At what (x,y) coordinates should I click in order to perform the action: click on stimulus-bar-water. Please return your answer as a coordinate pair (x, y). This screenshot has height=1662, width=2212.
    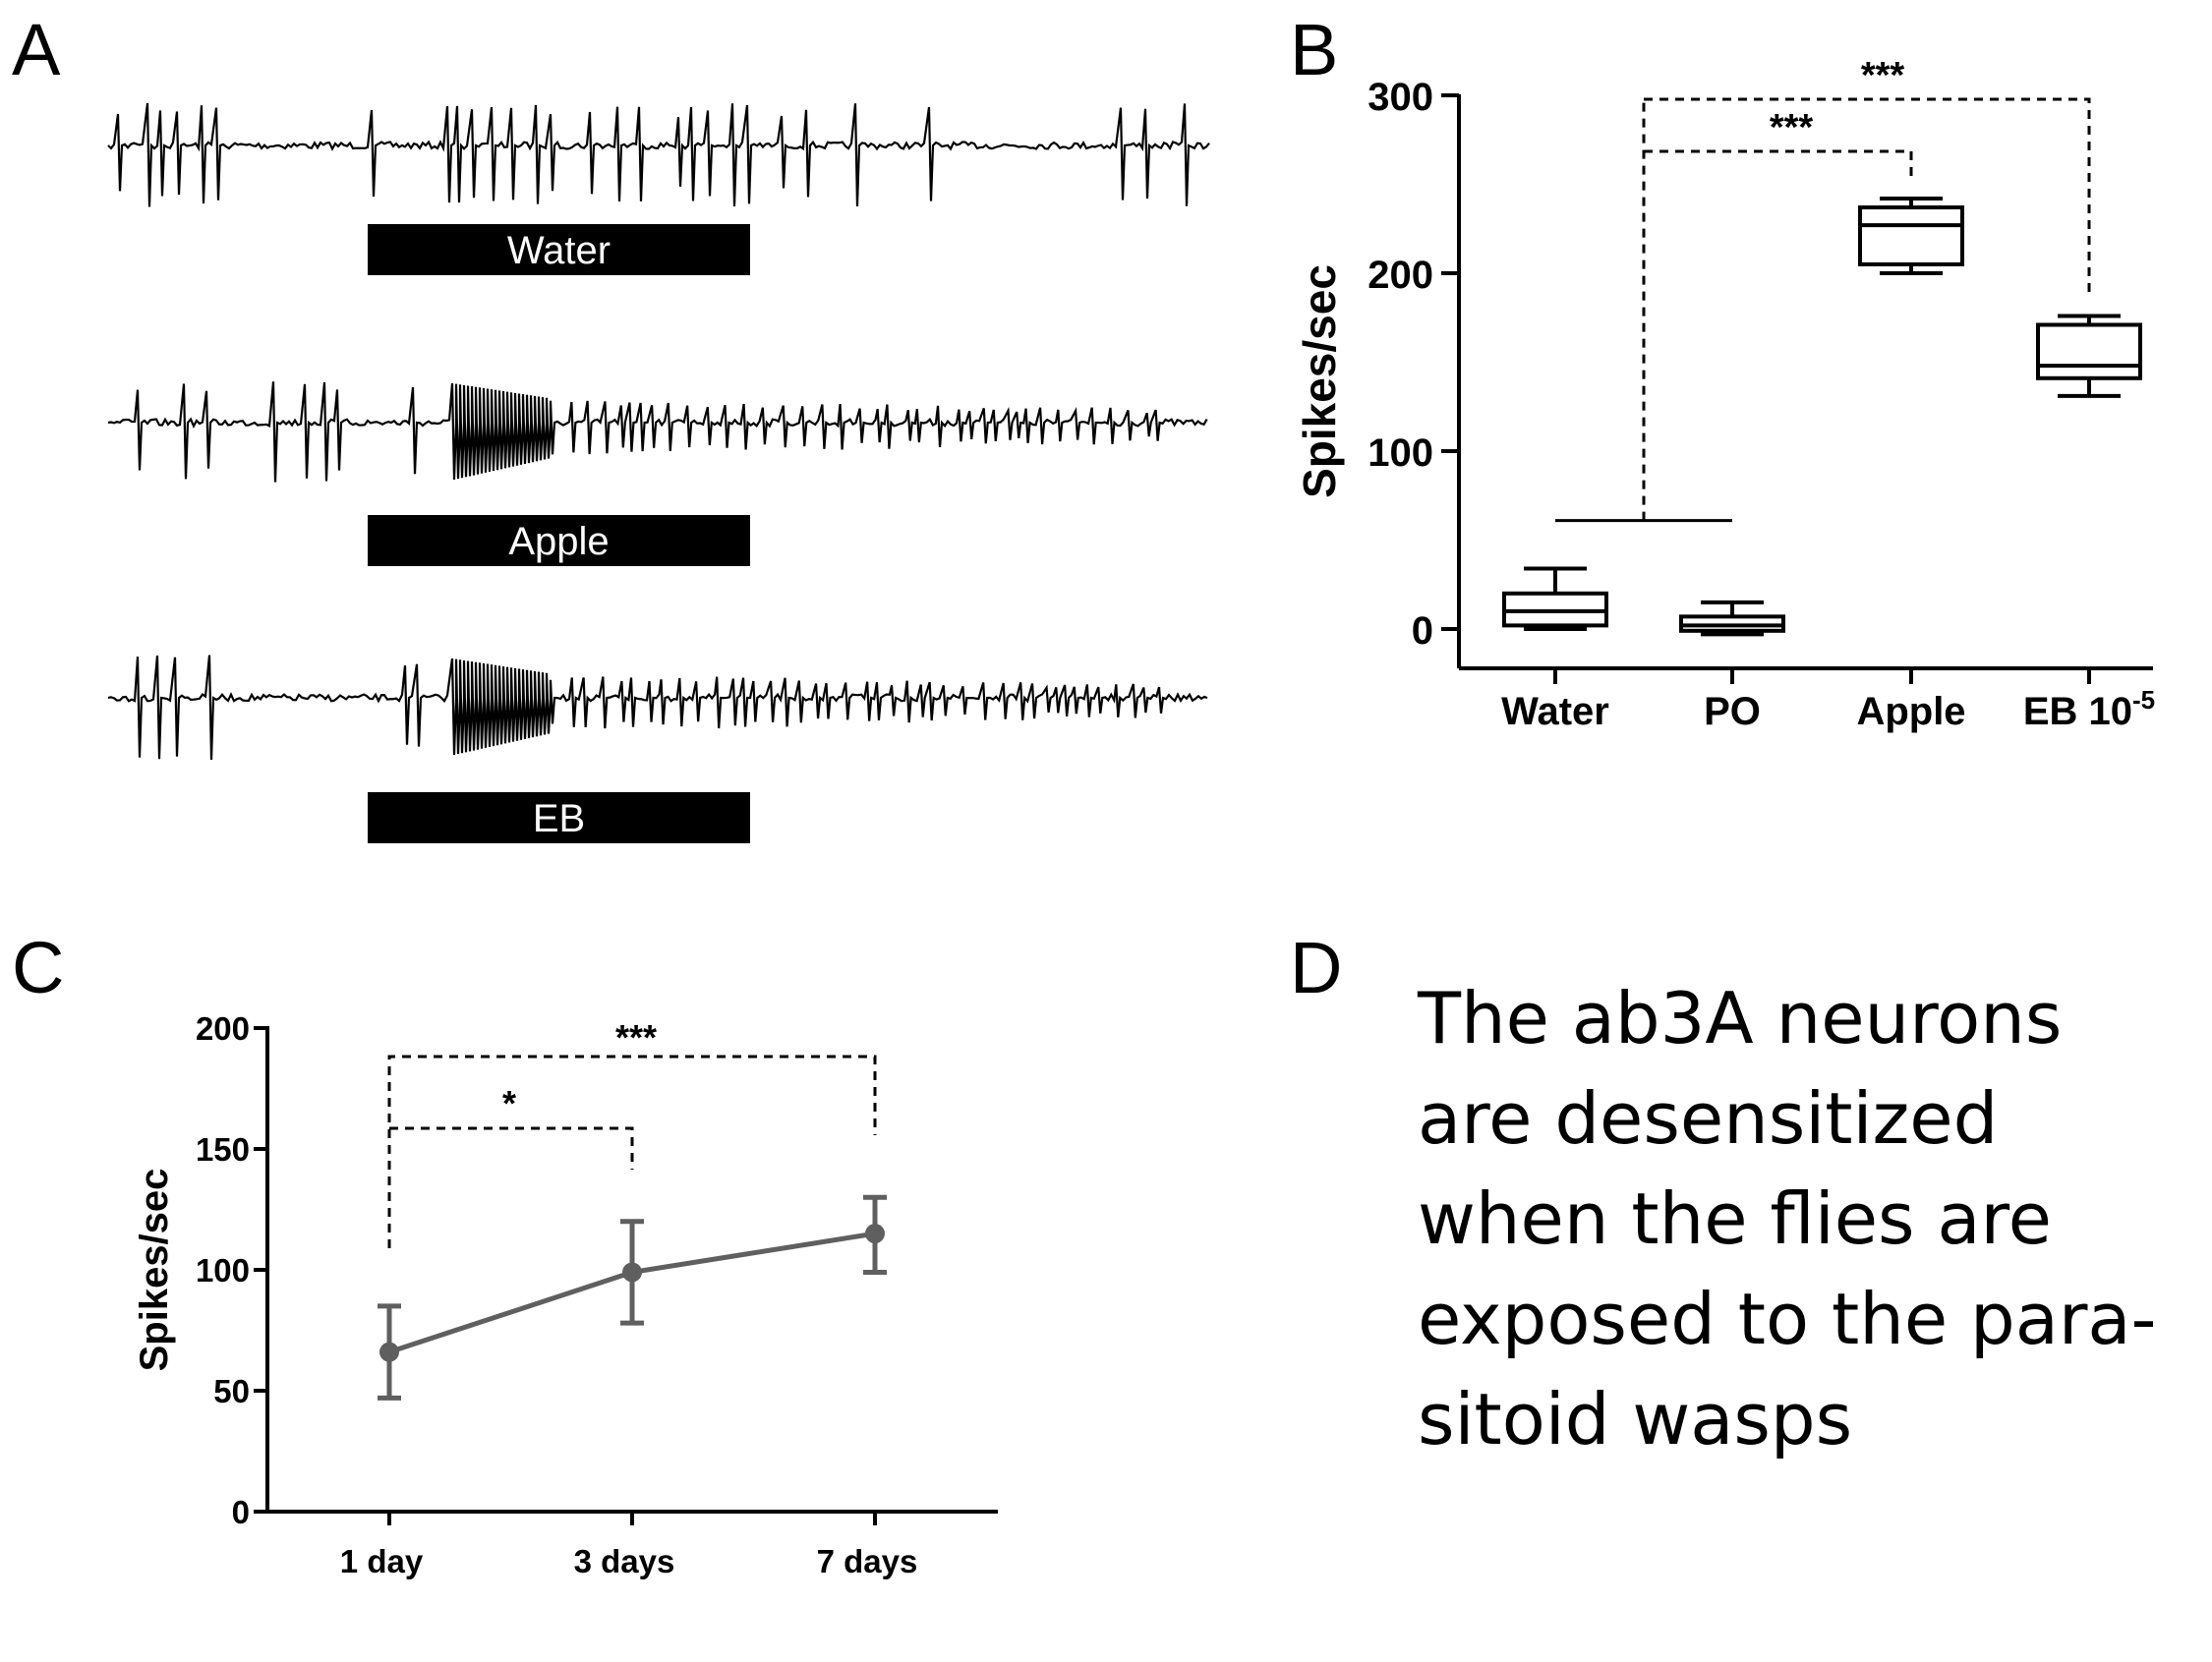
    Looking at the image, I should click on (559, 250).